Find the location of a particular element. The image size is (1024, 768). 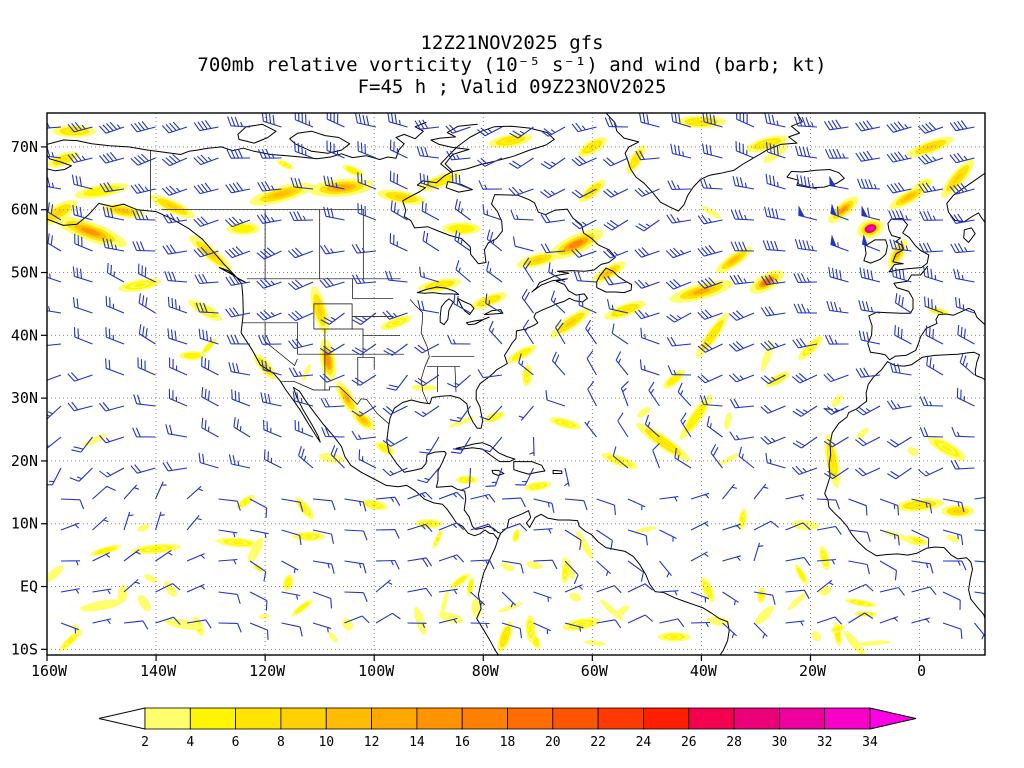

colorbar-tick-label: 12 is located at coordinates (372, 742).